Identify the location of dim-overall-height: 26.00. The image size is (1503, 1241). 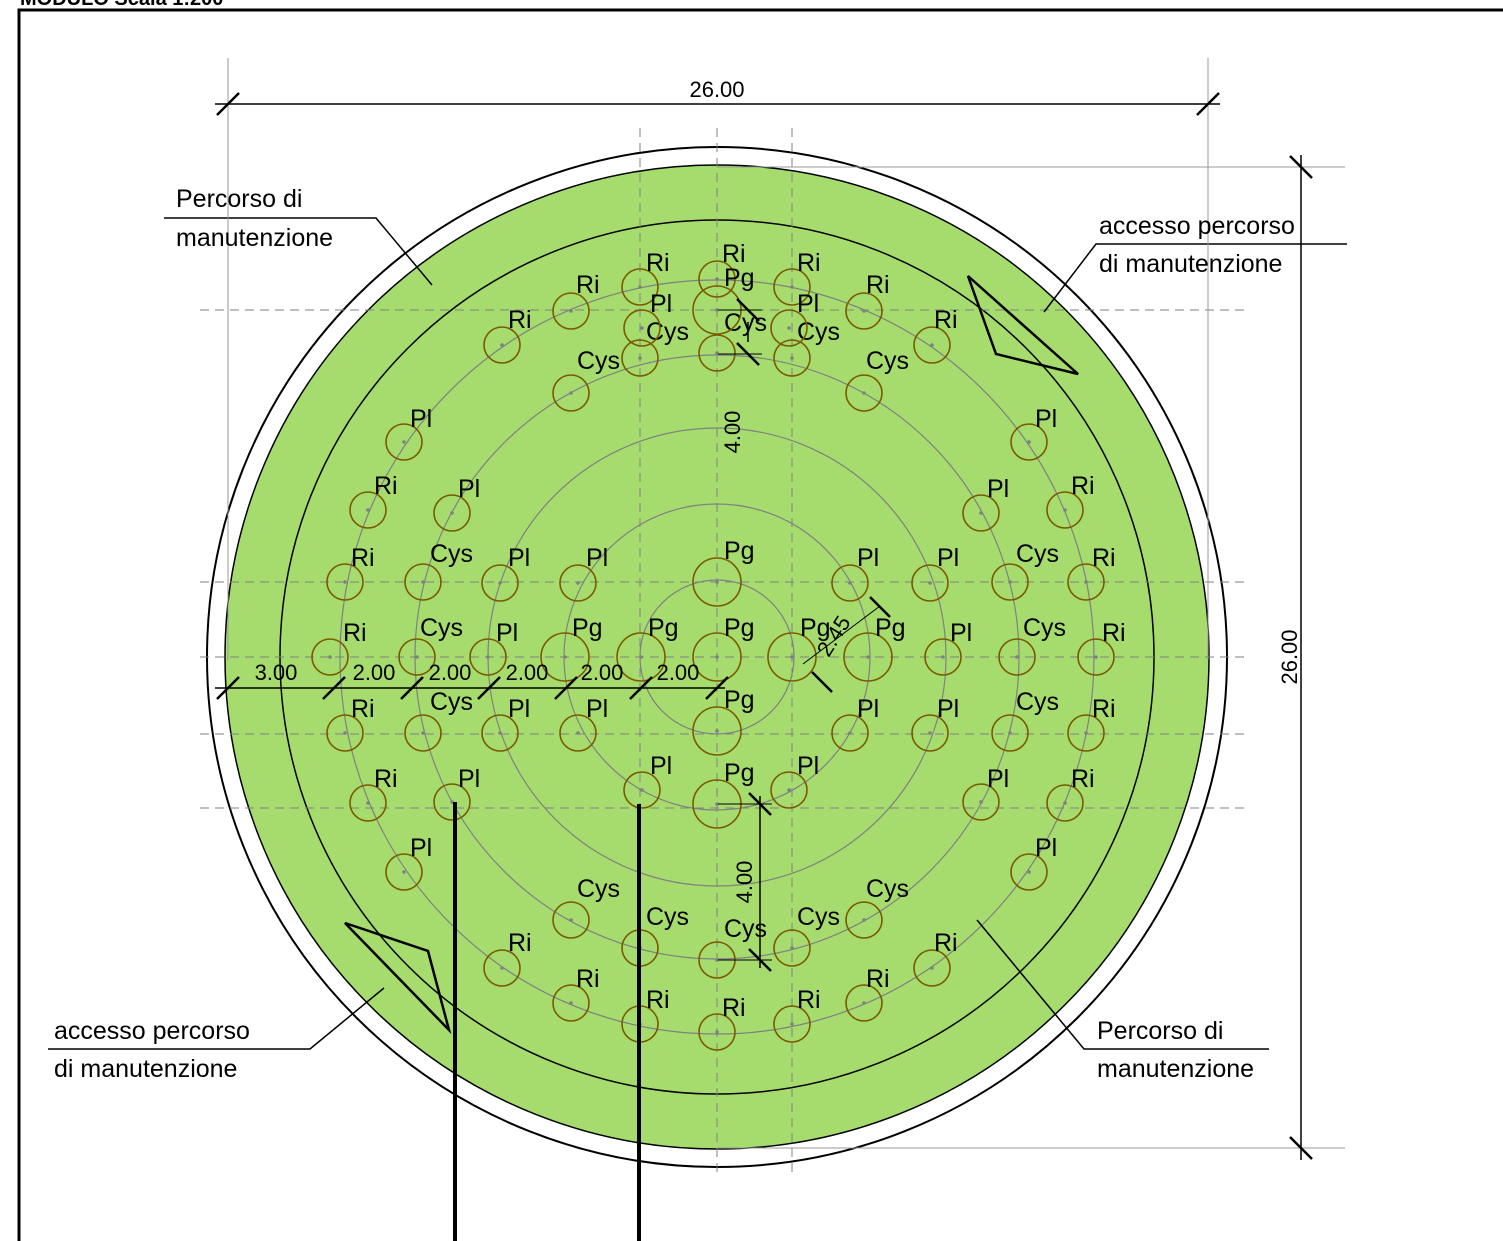
(1289, 656).